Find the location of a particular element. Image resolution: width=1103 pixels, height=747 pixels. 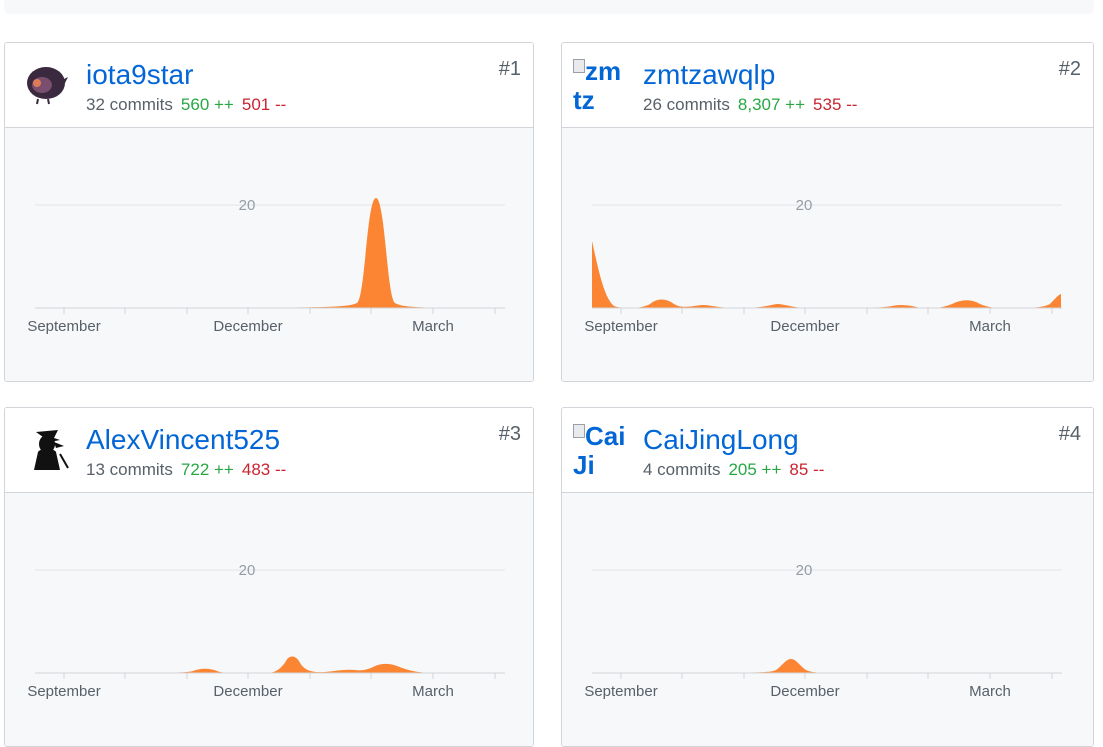

contributor-header: AlexVincent525 13 commits 722 ++ 483 -- #3 is located at coordinates (269, 450).